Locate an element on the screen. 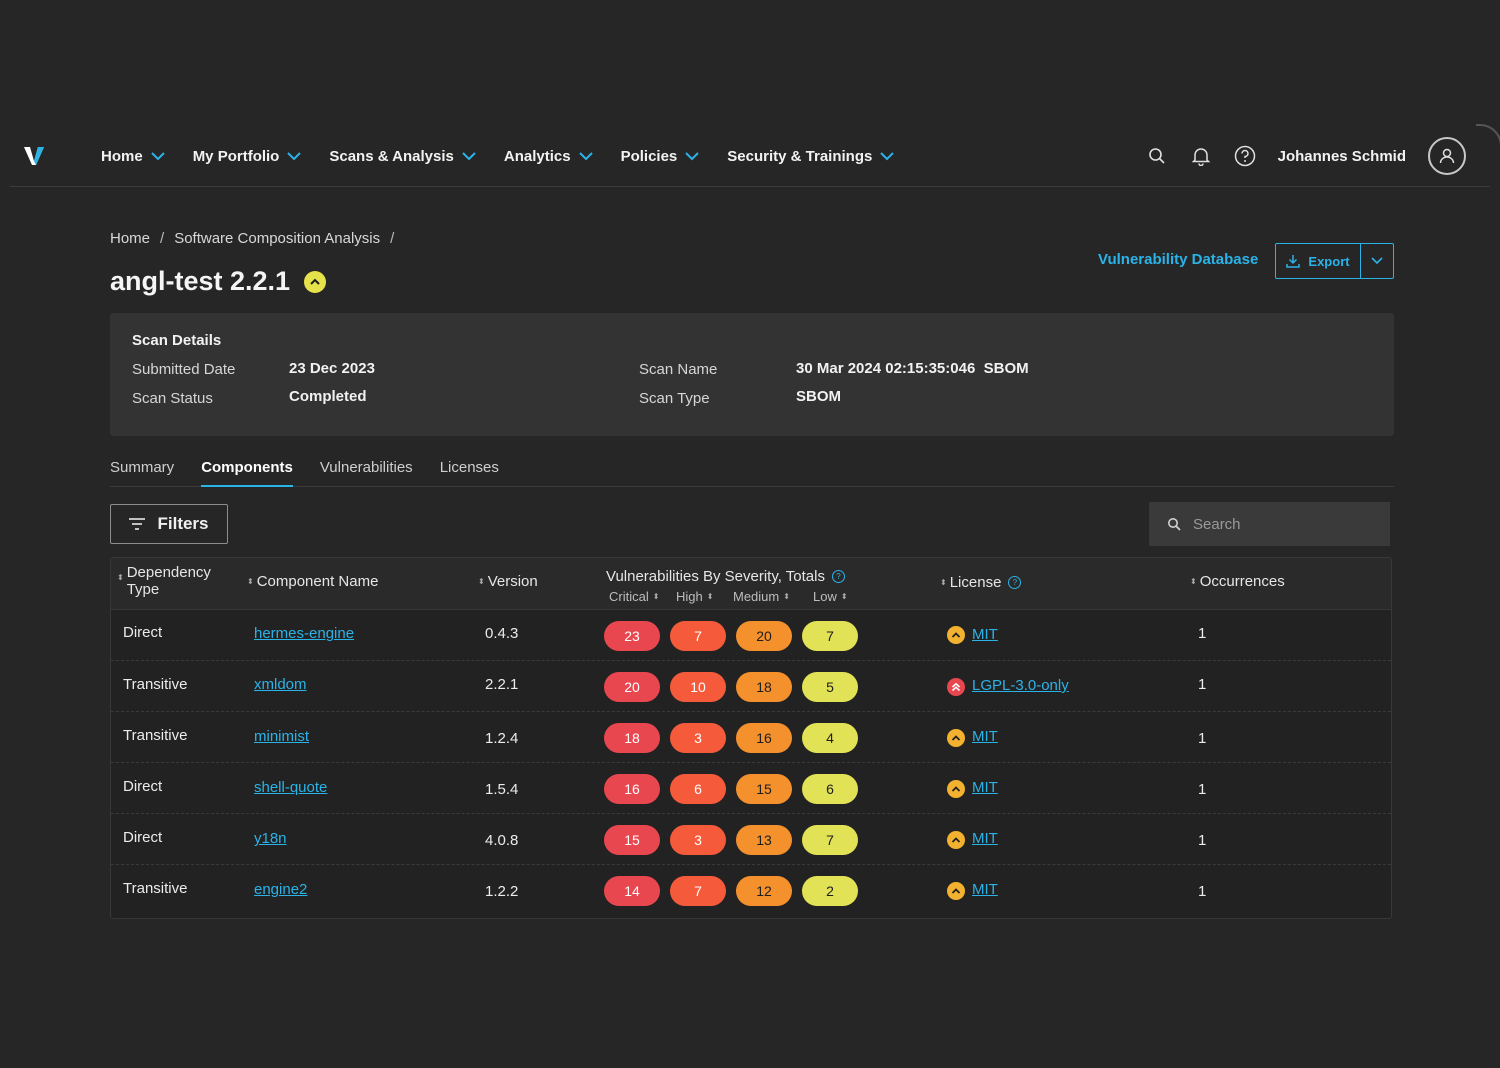  high-count-pill: 10 is located at coordinates (698, 687).